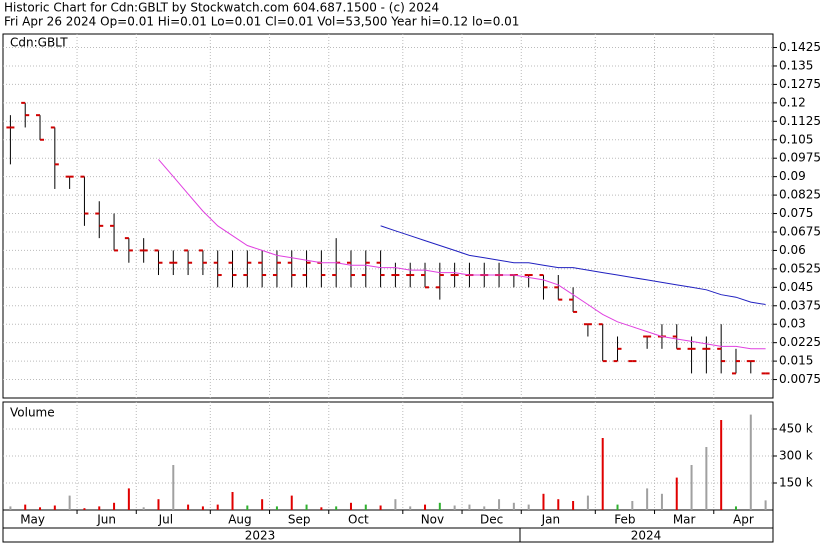 The image size is (830, 543). What do you see at coordinates (796, 361) in the screenshot?
I see `y-tick-label: 0.015` at bounding box center [796, 361].